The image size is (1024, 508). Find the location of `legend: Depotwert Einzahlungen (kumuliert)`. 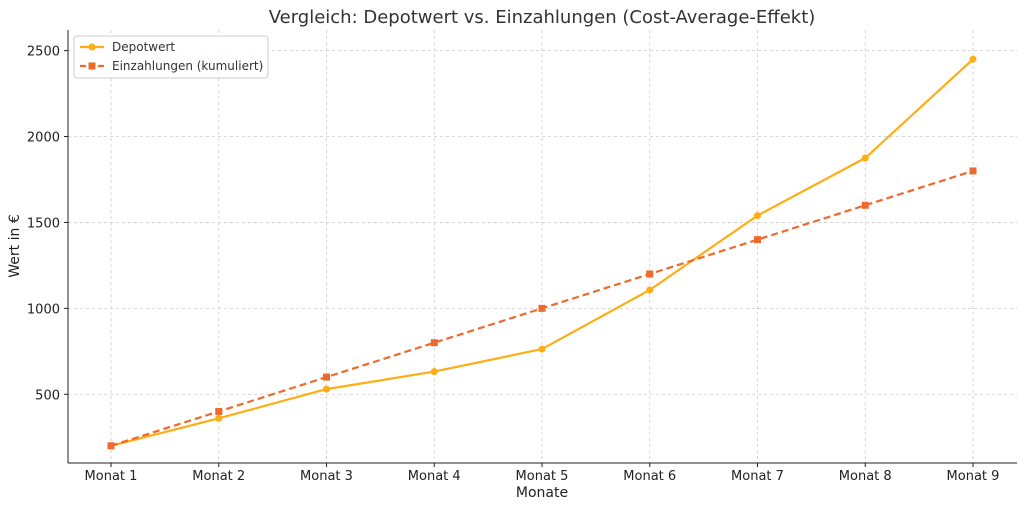

legend: Depotwert Einzahlungen (kumuliert) is located at coordinates (171, 57).